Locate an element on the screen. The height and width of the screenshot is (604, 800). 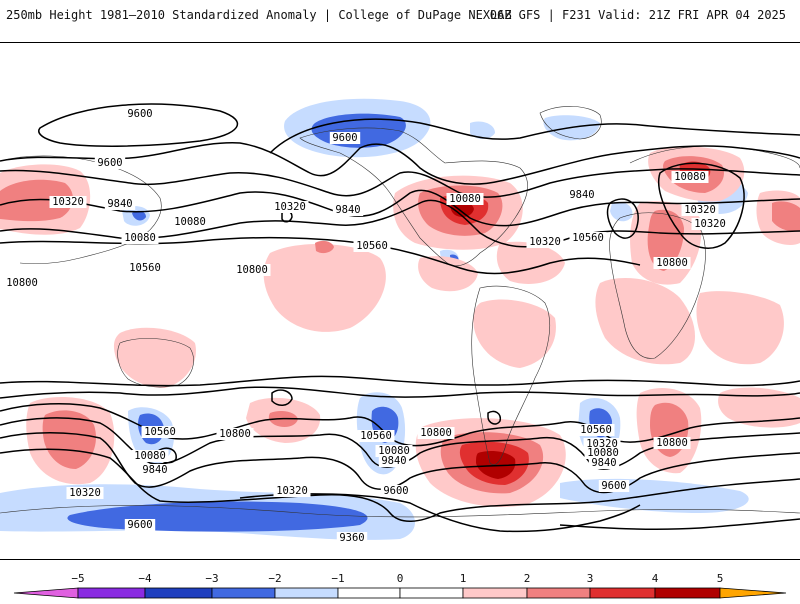
colorbar-swatch-right-arrow is located at coordinates (753, 593).